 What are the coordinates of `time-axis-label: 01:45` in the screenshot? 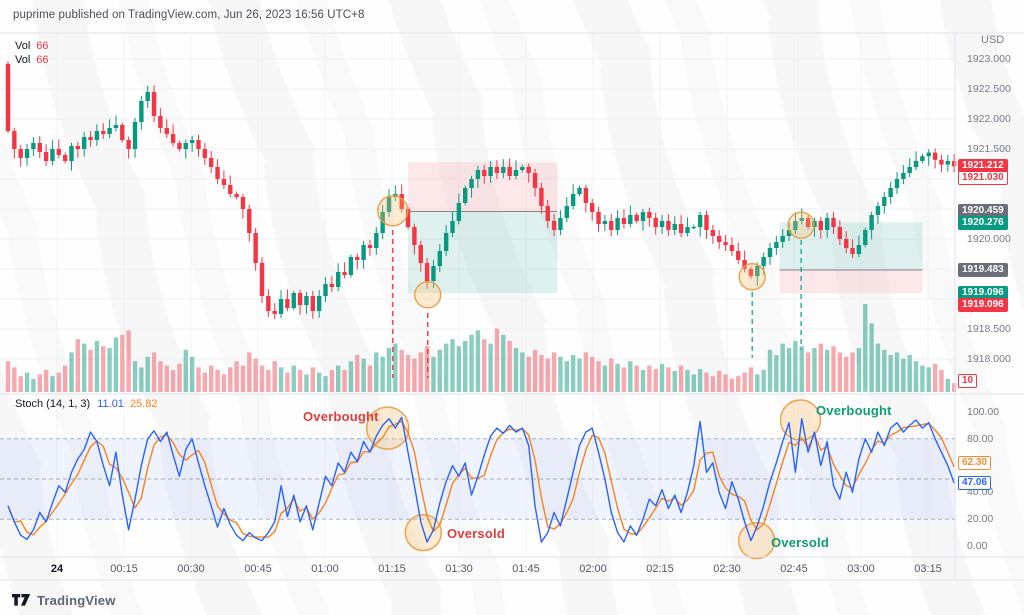 It's located at (526, 569).